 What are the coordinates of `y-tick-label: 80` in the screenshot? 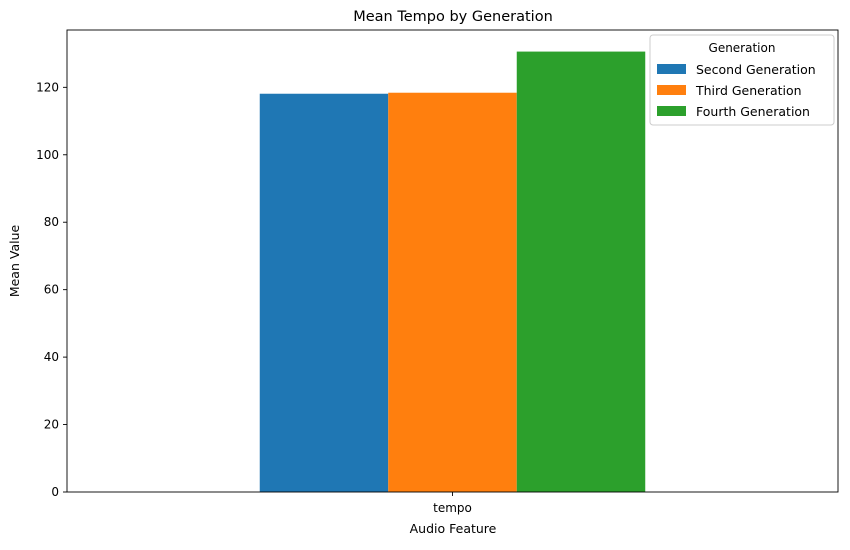 It's located at (51, 222).